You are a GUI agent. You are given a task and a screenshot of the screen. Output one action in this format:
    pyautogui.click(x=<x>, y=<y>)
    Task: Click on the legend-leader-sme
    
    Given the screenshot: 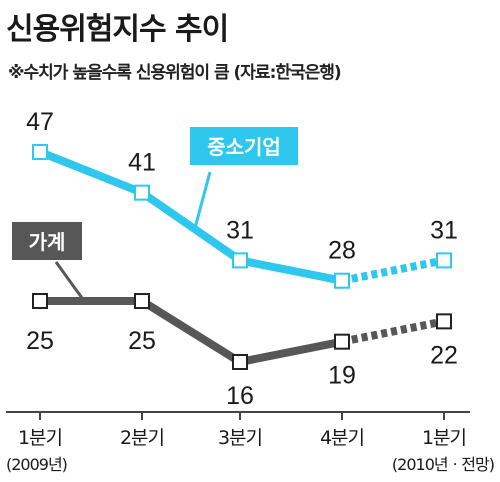 What is the action you would take?
    pyautogui.click(x=202, y=200)
    